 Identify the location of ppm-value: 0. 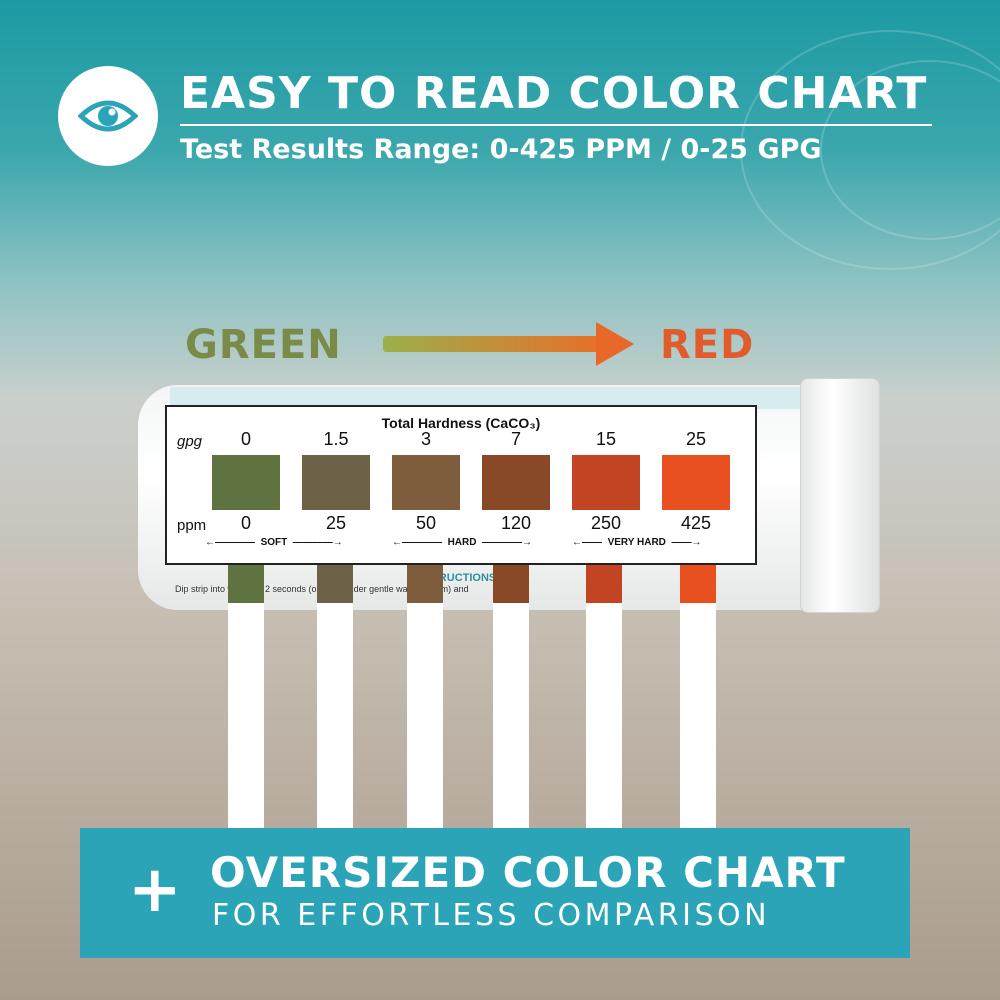
(245, 523).